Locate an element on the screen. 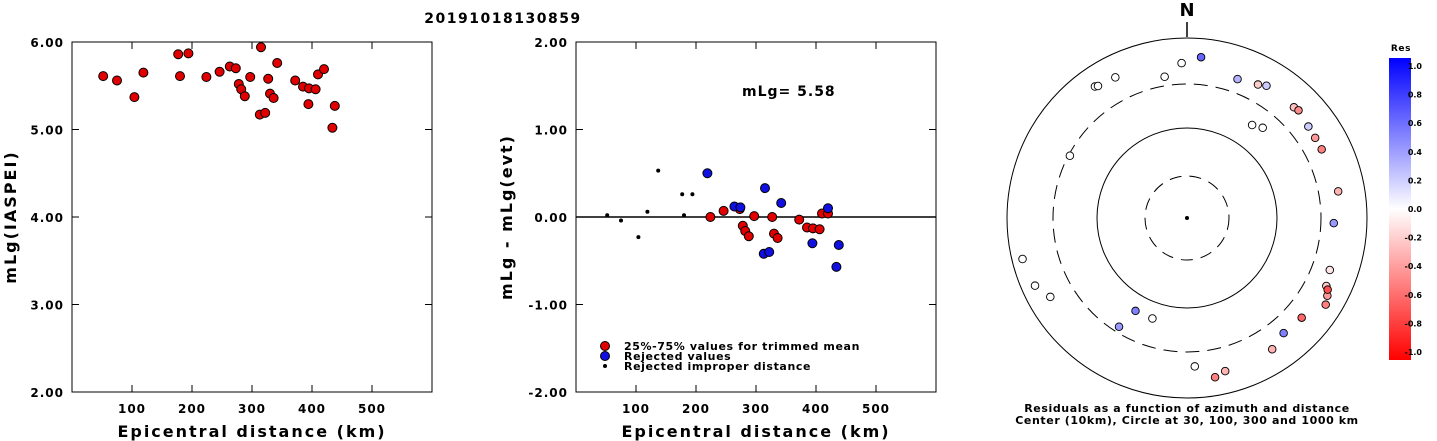 Image resolution: width=1437 pixels, height=441 pixels. ring-300km is located at coordinates (1187, 218).